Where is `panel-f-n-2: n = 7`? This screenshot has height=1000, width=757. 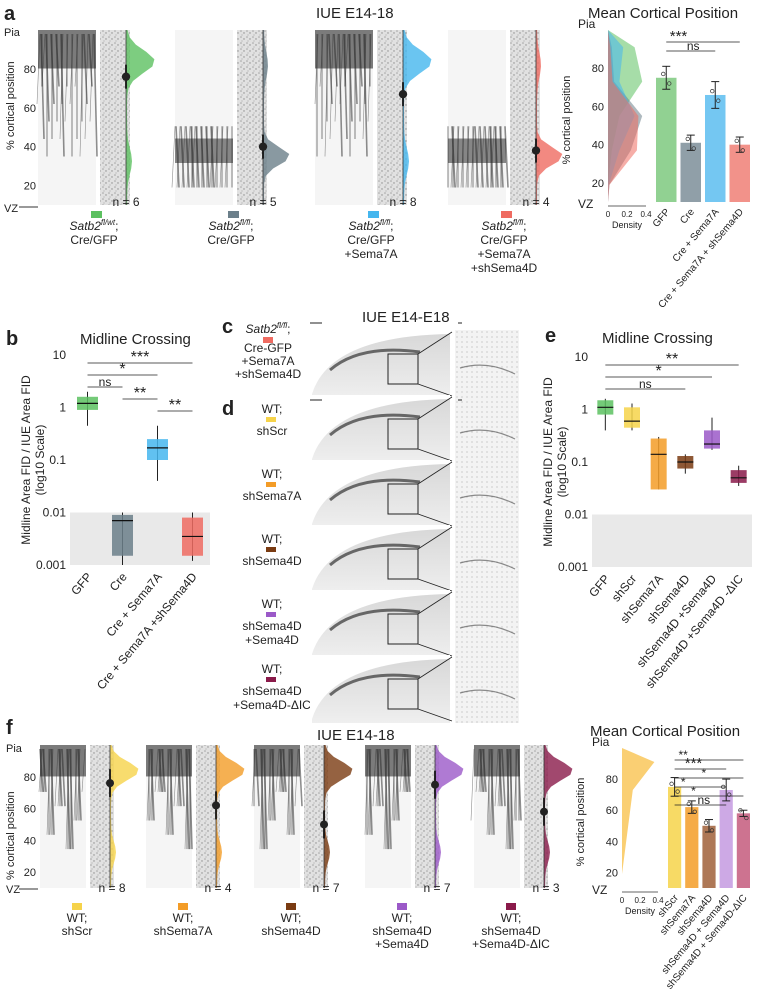
panel-f-n-2: n = 7 is located at coordinates (325, 888).